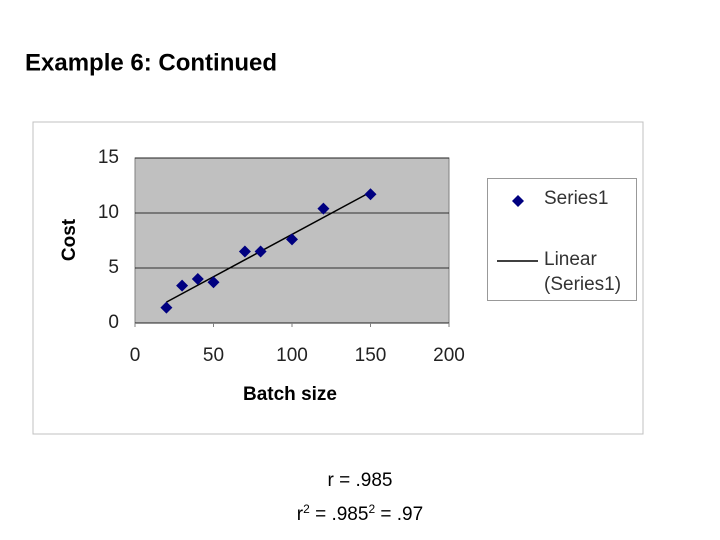  Describe the element at coordinates (399, 514) in the screenshot. I see `annotation-text: = .97` at that location.